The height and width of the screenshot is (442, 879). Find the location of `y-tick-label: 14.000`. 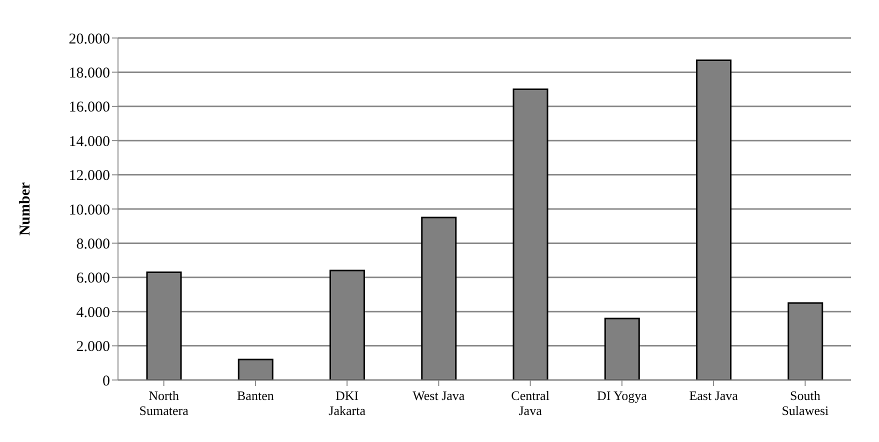

y-tick-label: 14.000 is located at coordinates (89, 142).